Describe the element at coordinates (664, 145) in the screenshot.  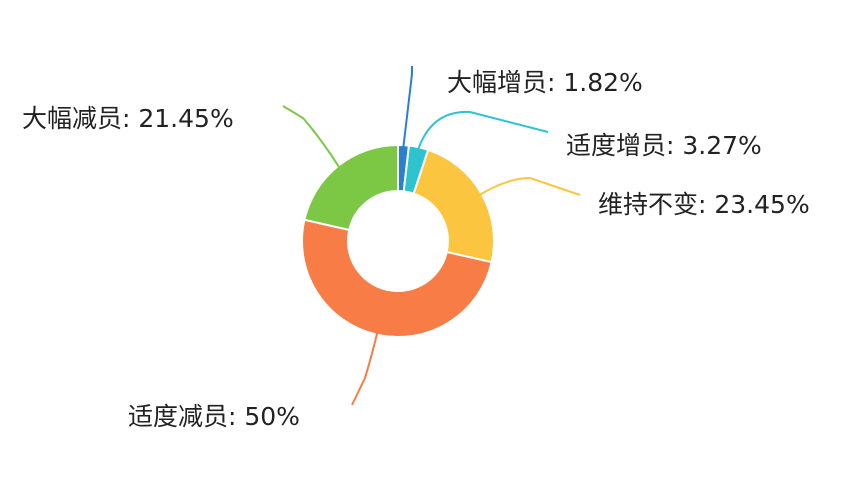
I see `slice-label: 适度增员: 3.27%` at that location.